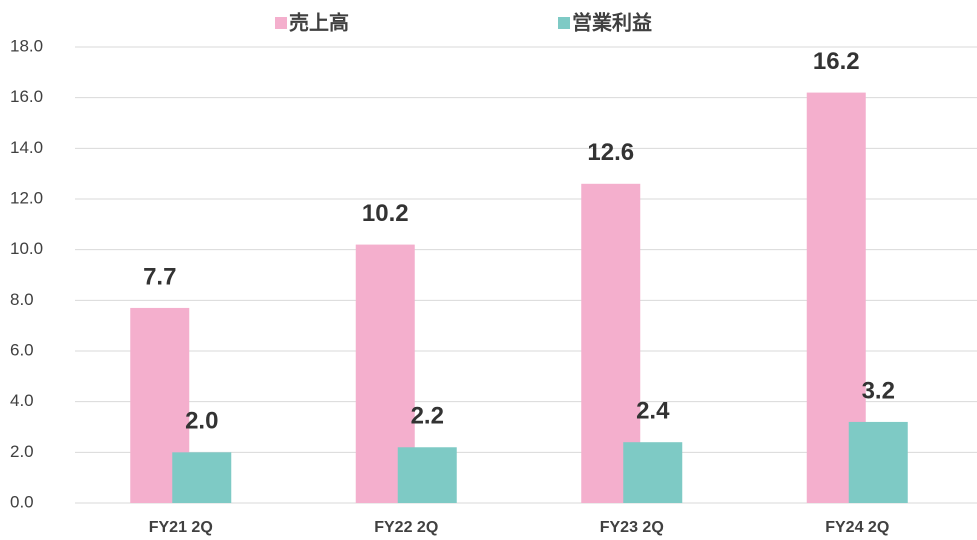 The image size is (977, 540). I want to click on x-tick-label: FY22 2Q, so click(406, 527).